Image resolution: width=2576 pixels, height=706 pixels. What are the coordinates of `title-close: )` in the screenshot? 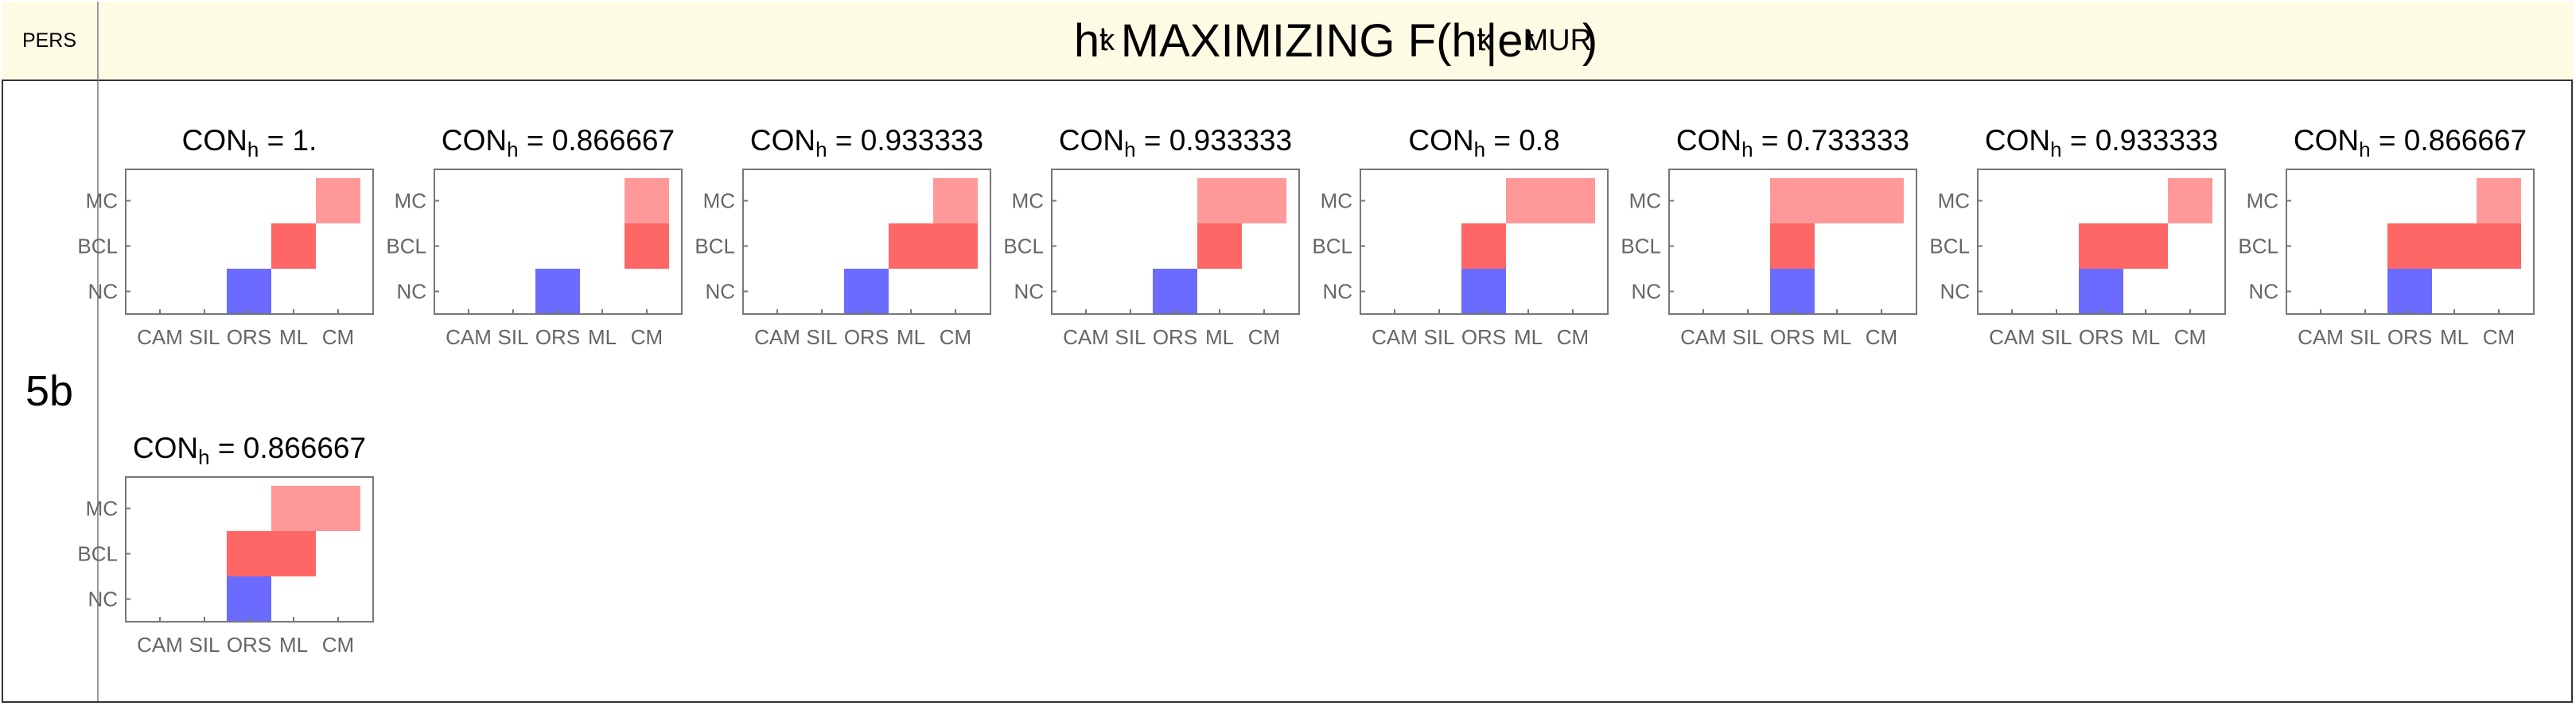 It's located at (1590, 40).